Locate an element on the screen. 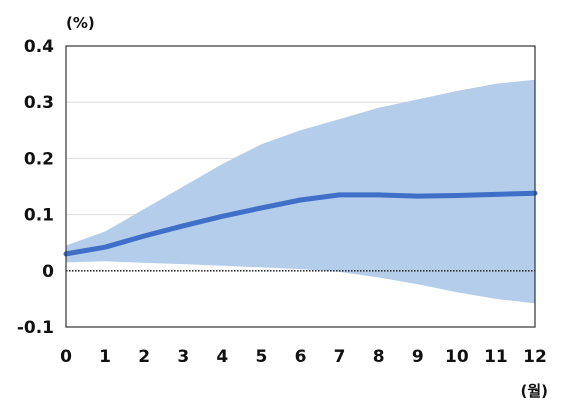 Image resolution: width=563 pixels, height=404 pixels. y-tick-label: 0.4 is located at coordinates (39, 47).